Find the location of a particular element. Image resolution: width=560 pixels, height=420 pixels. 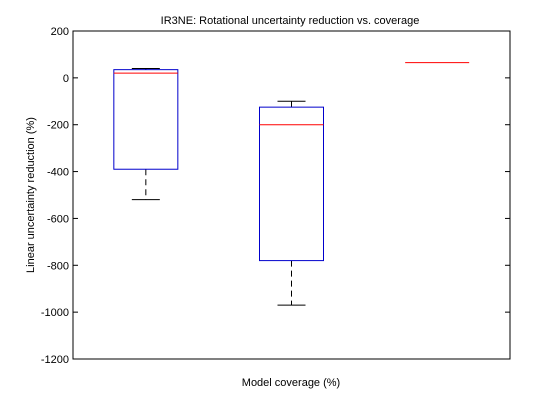

y-tick-label: -600 is located at coordinates (58, 219).